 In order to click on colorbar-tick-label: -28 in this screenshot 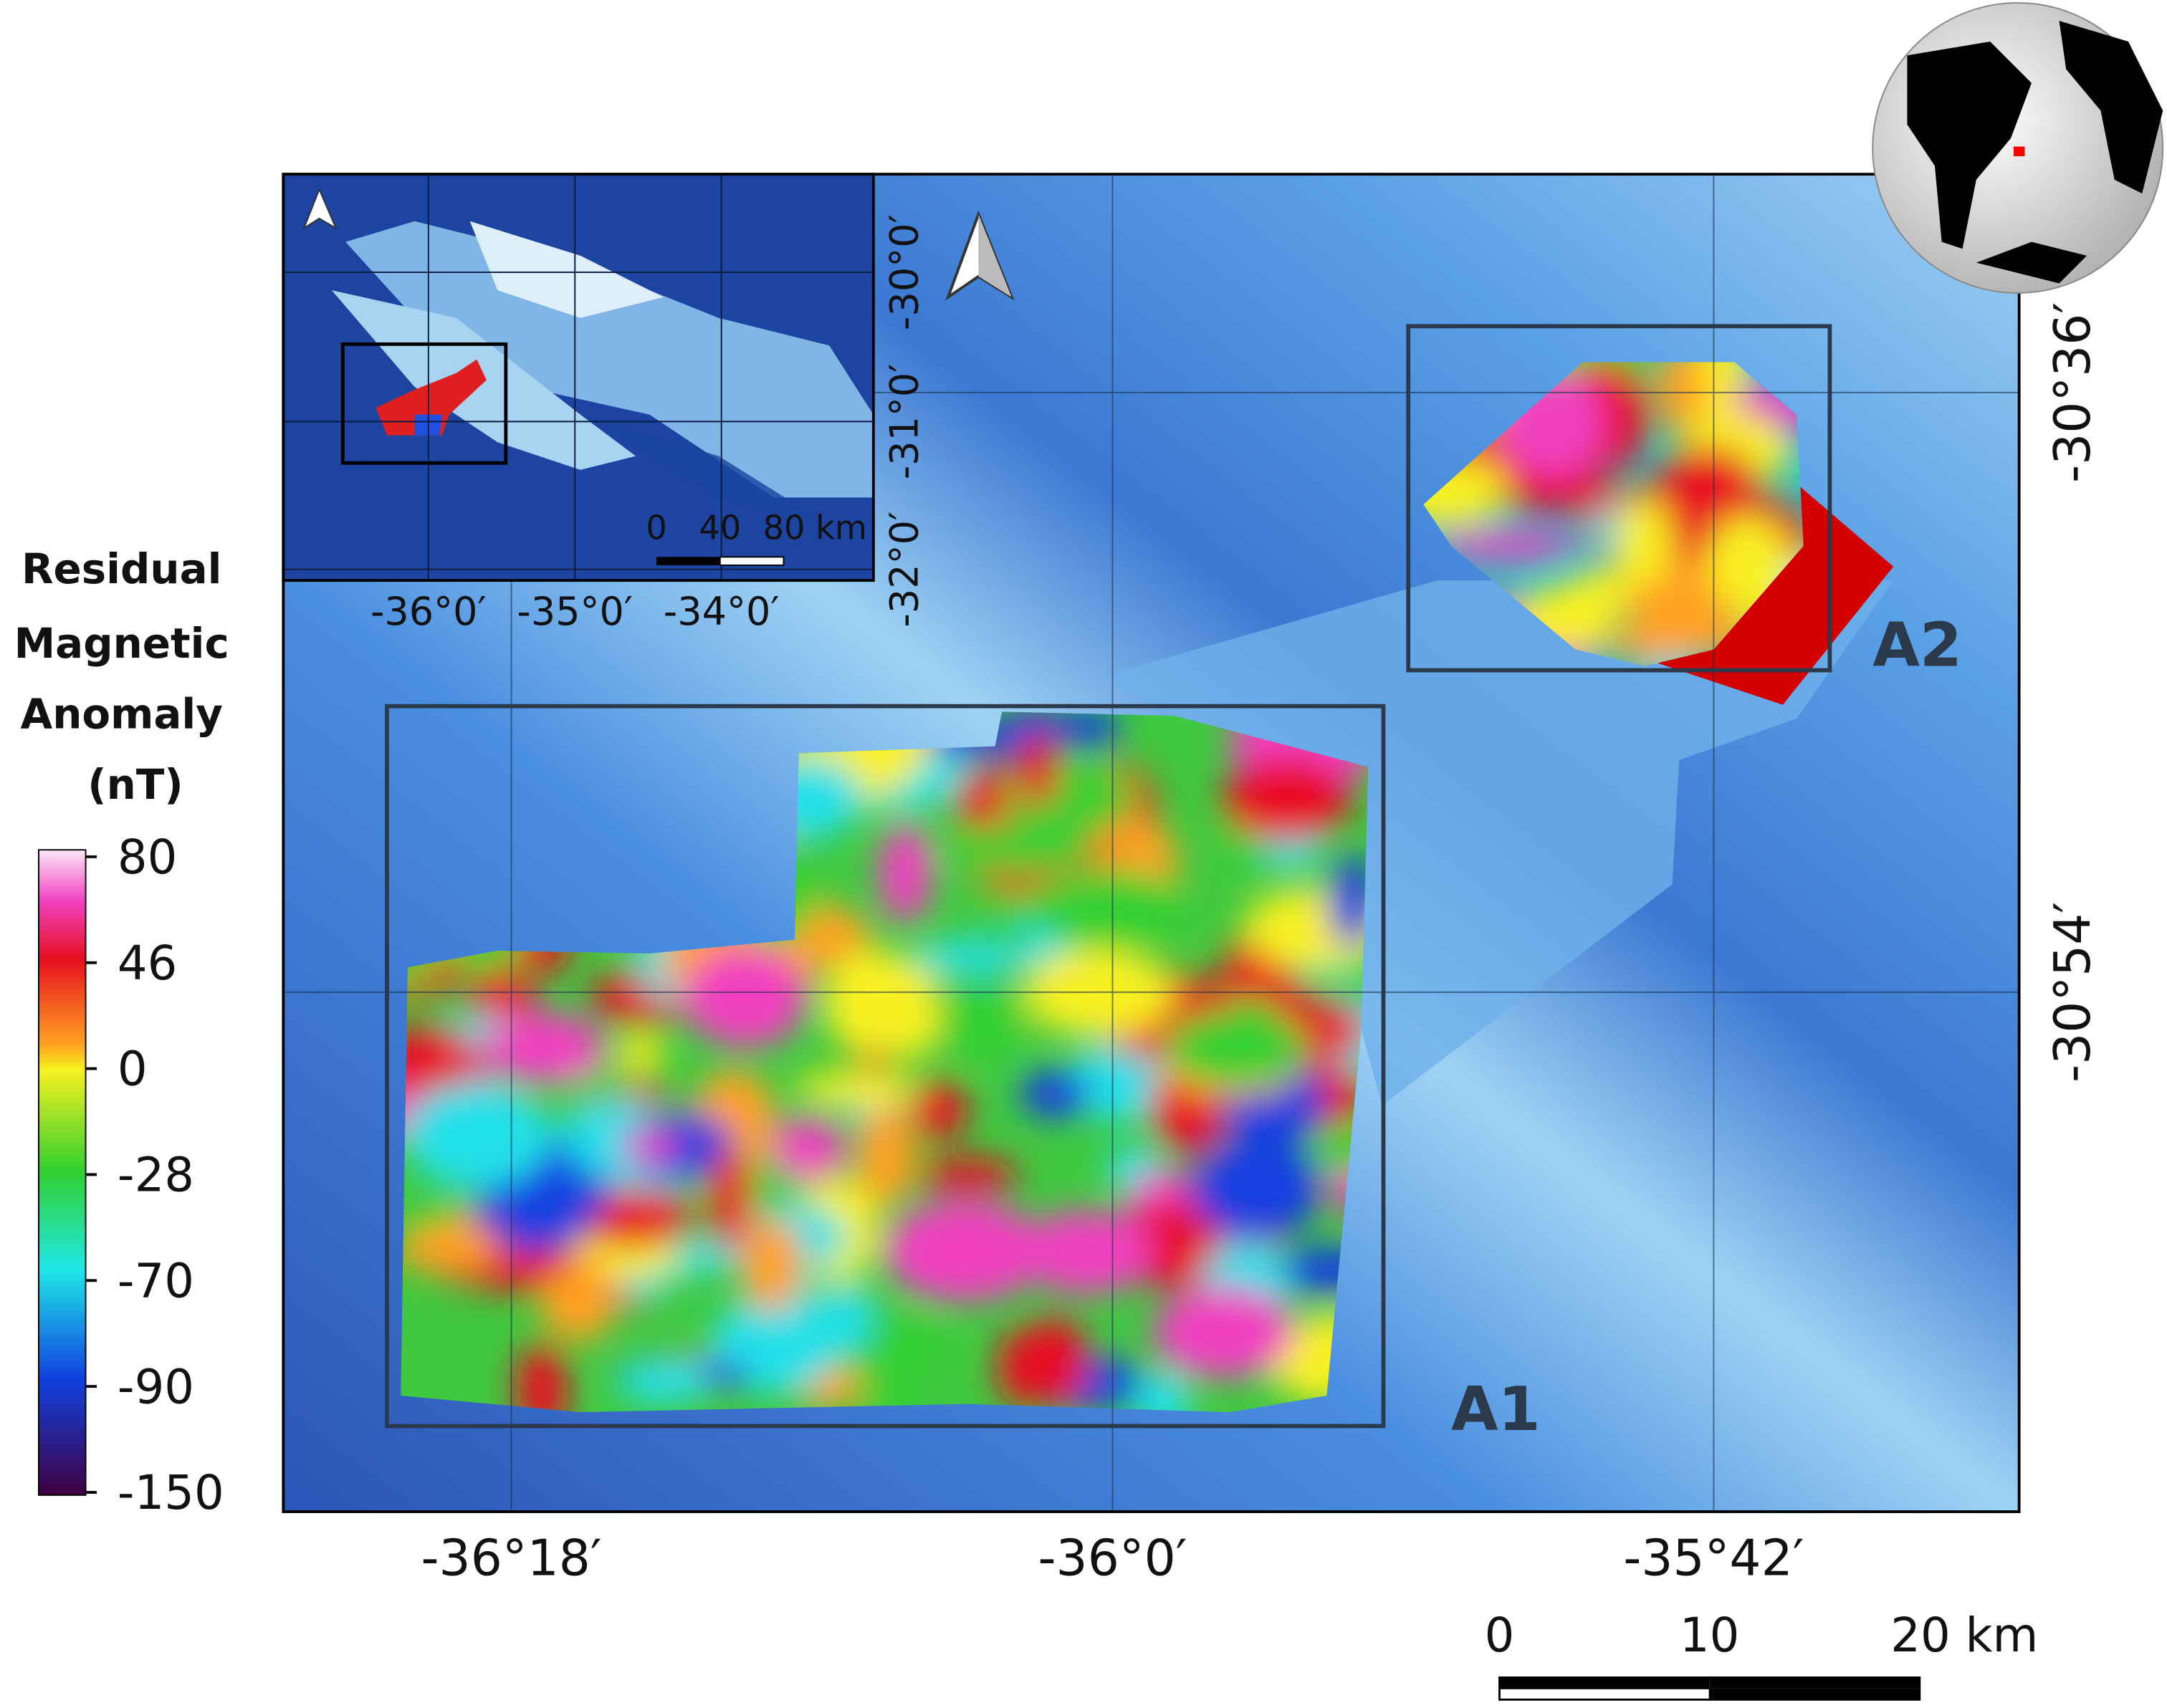, I will do `click(156, 1175)`.